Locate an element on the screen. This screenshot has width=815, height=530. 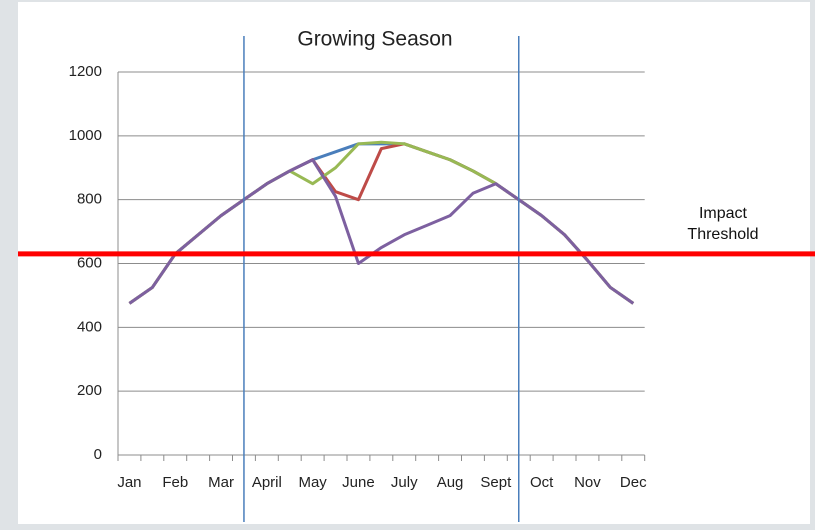
x-tick-label: Mar is located at coordinates (221, 482).